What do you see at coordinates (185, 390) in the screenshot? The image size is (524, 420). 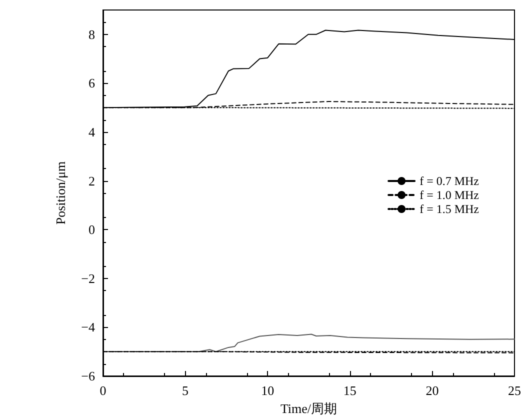 I see `x-tick-label: 5` at bounding box center [185, 390].